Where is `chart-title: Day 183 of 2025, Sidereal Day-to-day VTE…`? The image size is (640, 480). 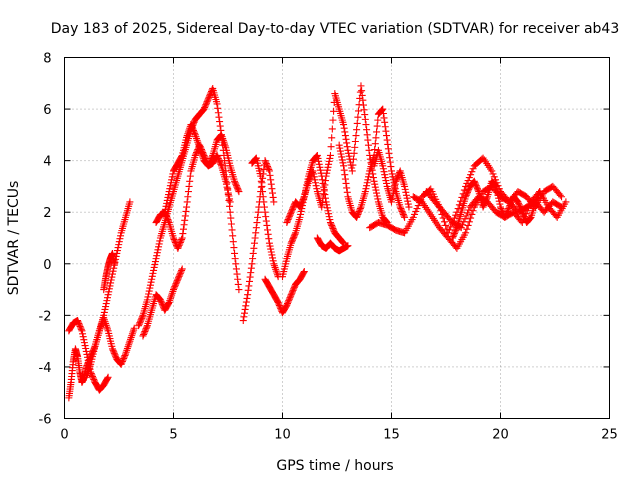 chart-title: Day 183 of 2025, Sidereal Day-to-day VTE… is located at coordinates (335, 29).